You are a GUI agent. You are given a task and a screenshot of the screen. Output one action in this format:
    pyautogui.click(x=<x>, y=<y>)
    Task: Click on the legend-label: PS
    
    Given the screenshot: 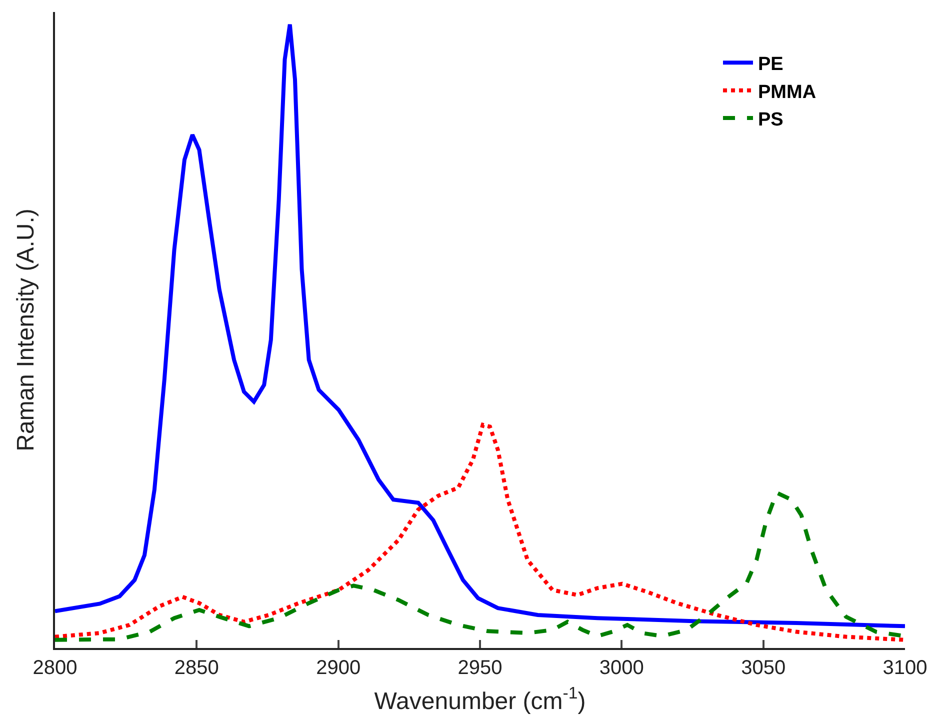 What is the action you would take?
    pyautogui.click(x=771, y=119)
    